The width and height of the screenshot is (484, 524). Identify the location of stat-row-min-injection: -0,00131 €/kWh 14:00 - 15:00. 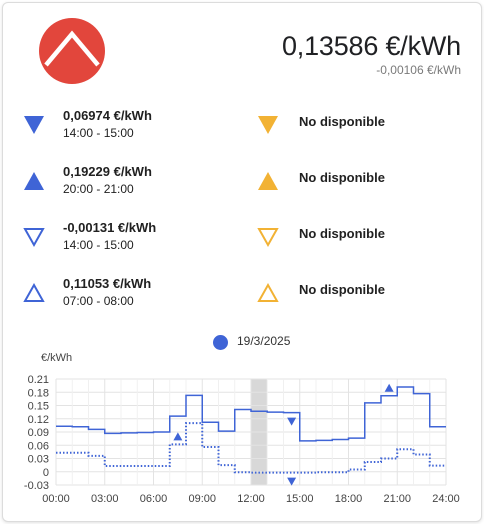
(123, 240).